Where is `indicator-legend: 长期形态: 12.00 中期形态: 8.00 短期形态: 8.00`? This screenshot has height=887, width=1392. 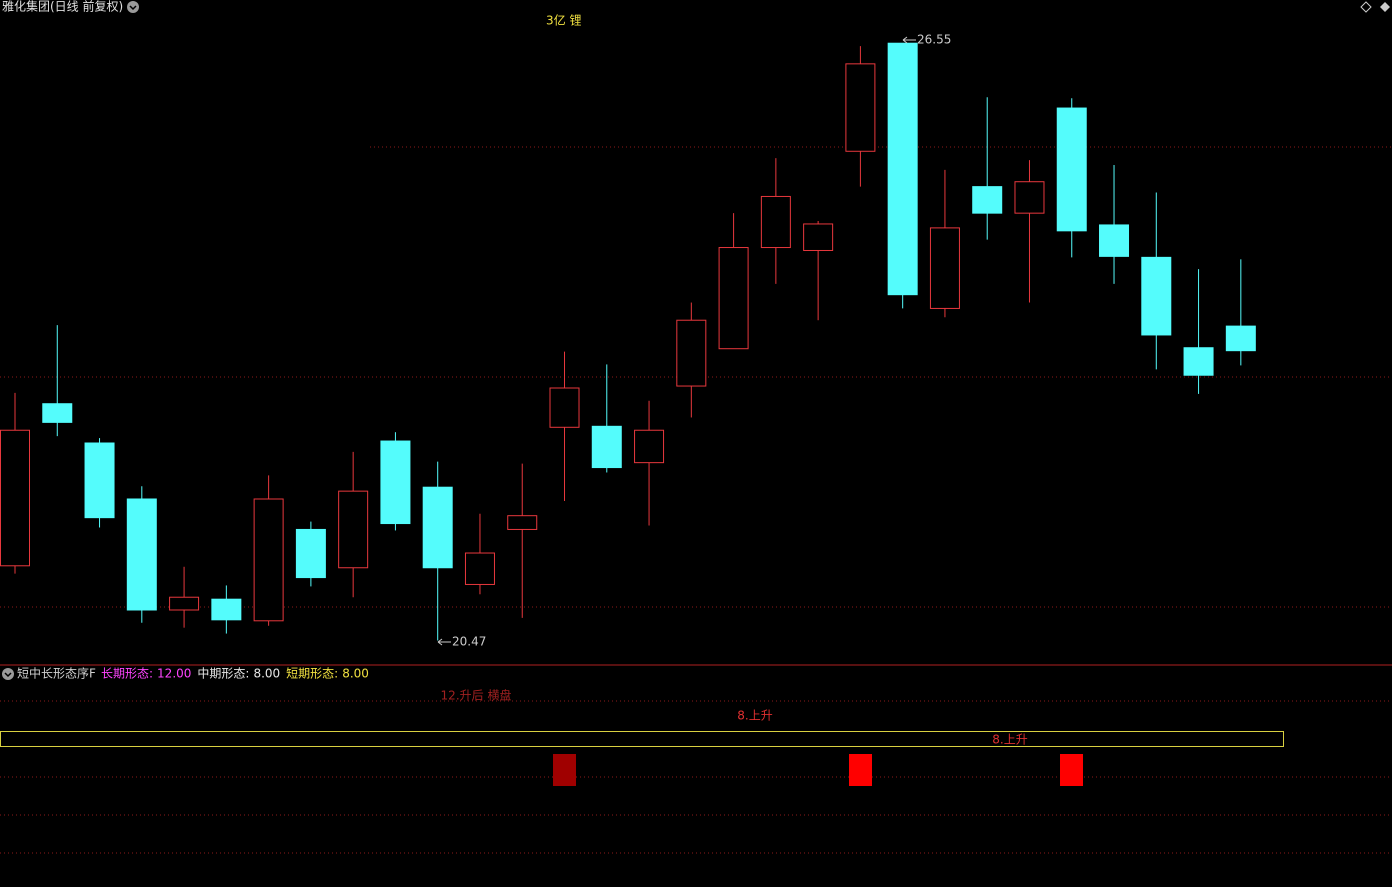
indicator-legend: 长期形态: 12.00 中期形态: 8.00 短期形态: 8.00 is located at coordinates (235, 673).